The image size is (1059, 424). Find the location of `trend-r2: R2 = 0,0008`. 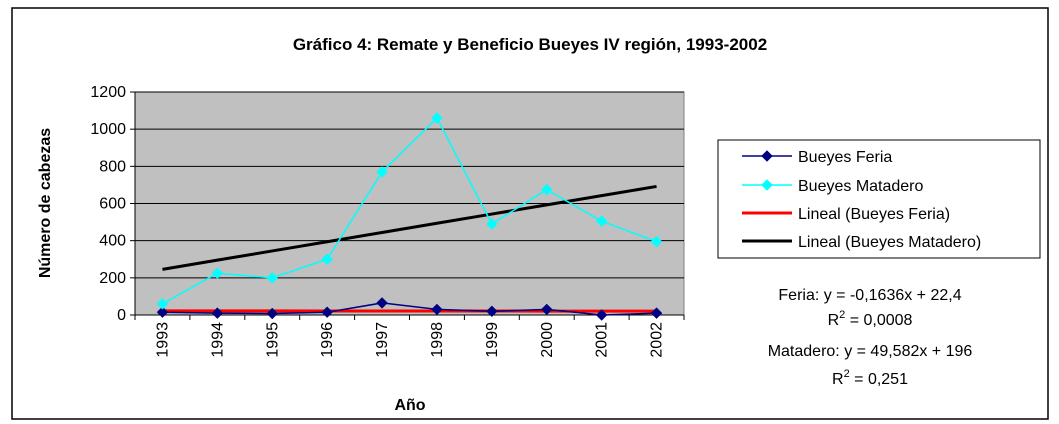

trend-r2: R2 = 0,0008 is located at coordinates (870, 319).